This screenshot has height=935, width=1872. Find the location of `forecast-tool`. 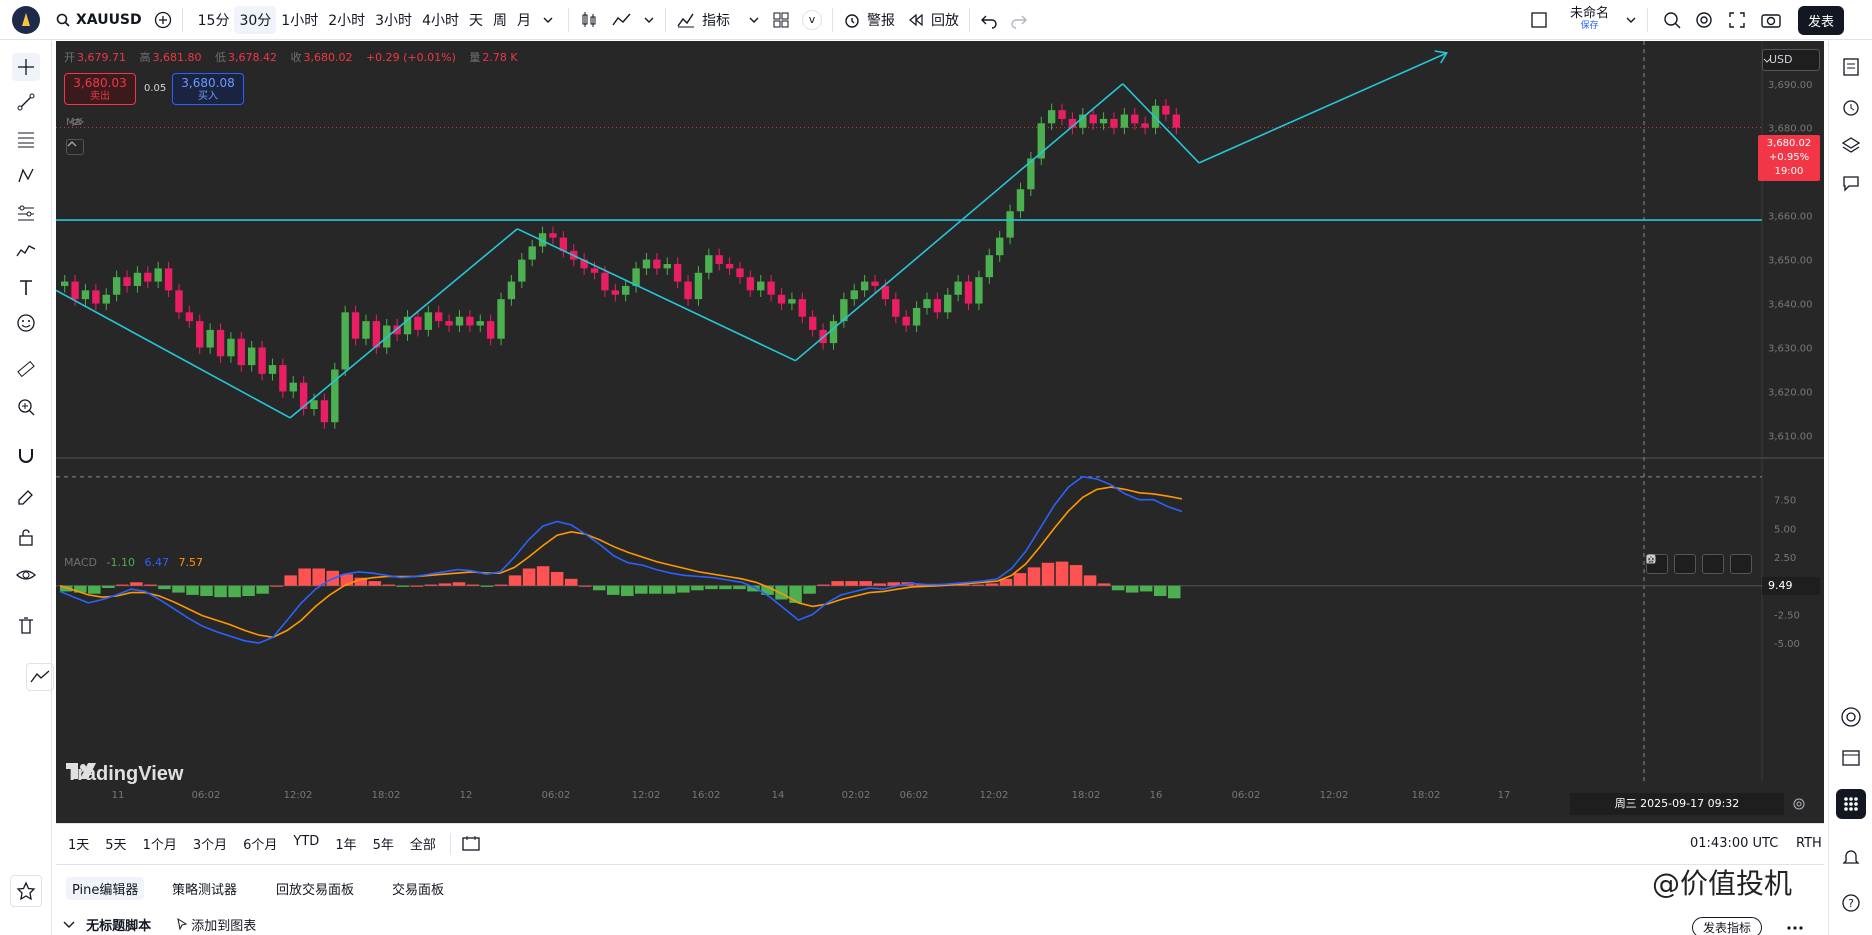

forecast-tool is located at coordinates (26, 213).